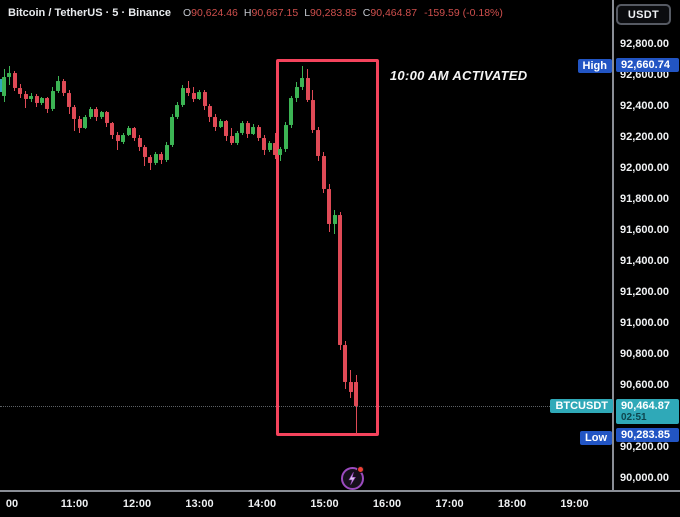 The height and width of the screenshot is (517, 680). I want to click on ohlc-high-label: H, so click(247, 13).